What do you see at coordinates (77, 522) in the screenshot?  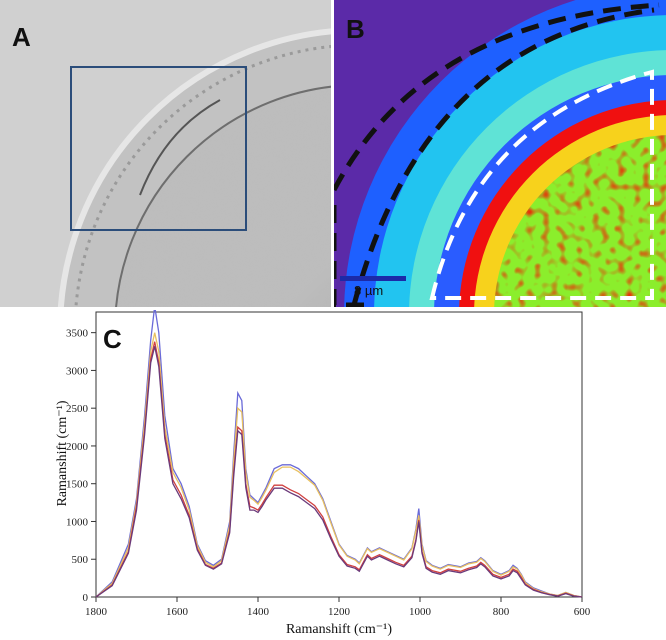 I see `y-tick-label: 1000` at bounding box center [77, 522].